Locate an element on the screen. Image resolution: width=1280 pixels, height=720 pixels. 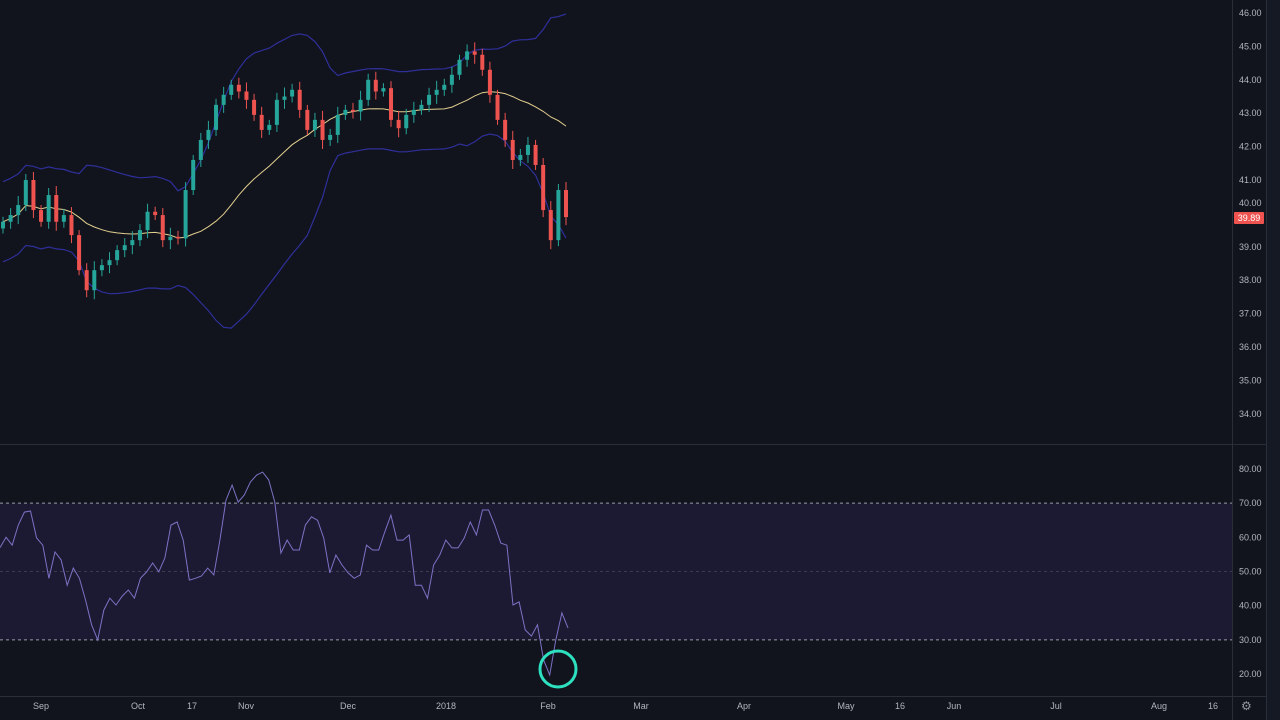
time-tick-label: Mar is located at coordinates (641, 706).